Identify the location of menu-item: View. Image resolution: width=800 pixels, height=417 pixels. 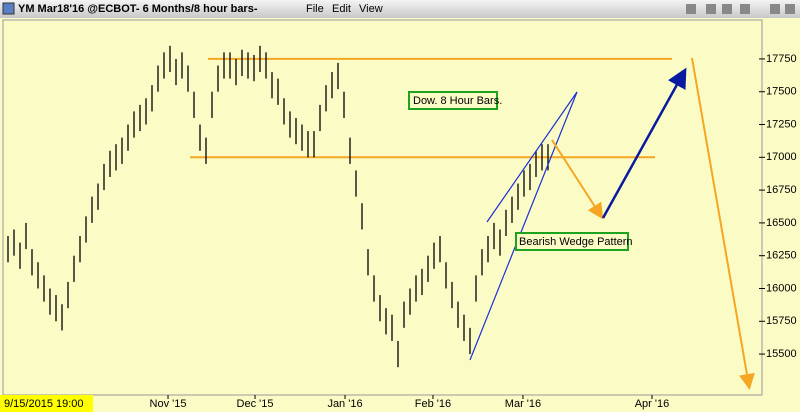
(371, 9).